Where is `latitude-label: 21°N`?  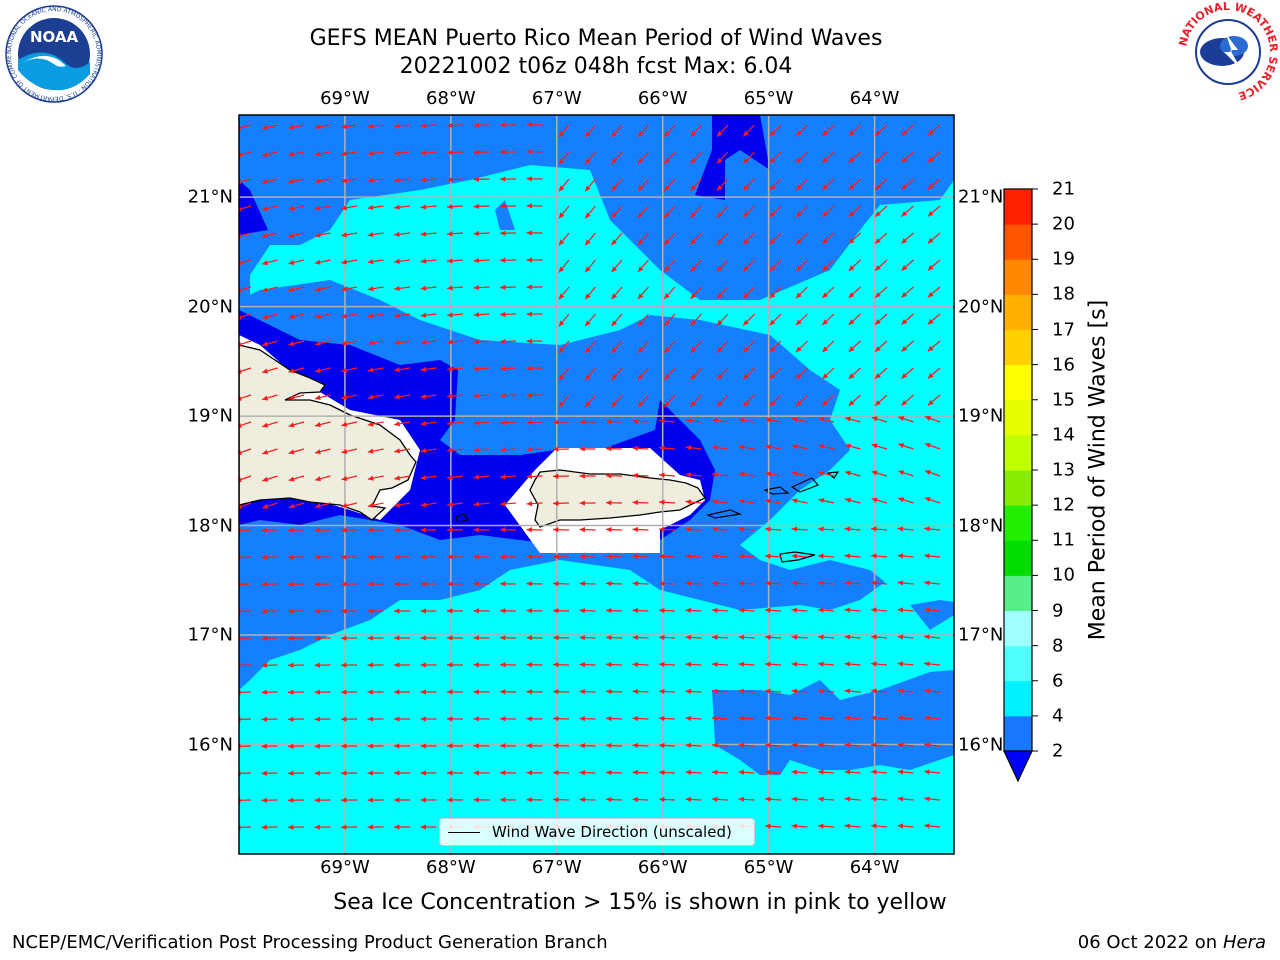
latitude-label: 21°N is located at coordinates (981, 197).